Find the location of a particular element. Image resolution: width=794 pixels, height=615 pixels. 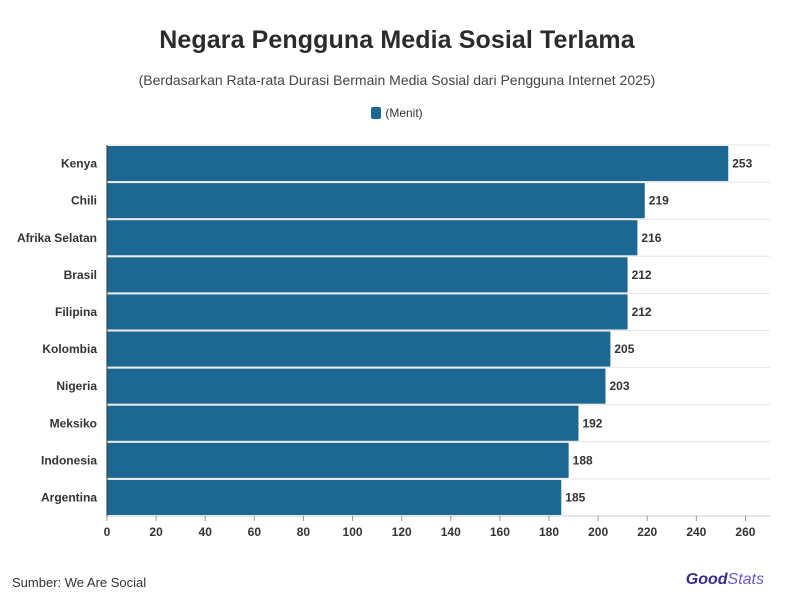

x-tick-label: 0 is located at coordinates (107, 532).